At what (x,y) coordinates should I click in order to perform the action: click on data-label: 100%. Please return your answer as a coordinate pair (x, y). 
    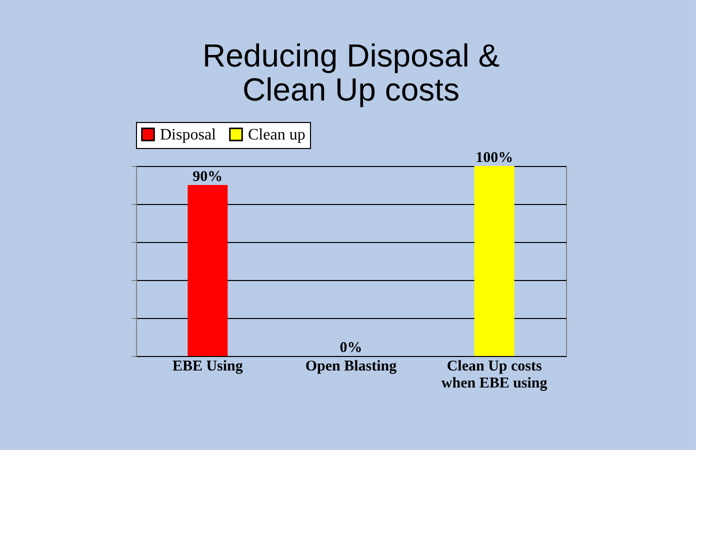
    Looking at the image, I should click on (495, 158).